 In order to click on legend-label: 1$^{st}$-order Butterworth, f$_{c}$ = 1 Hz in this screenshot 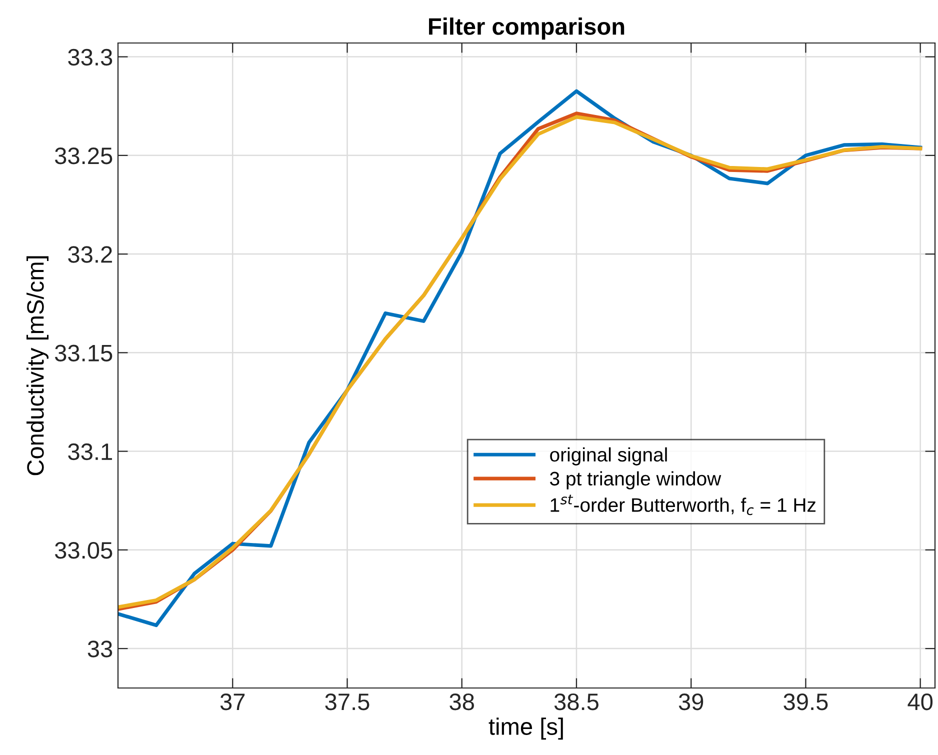, I will do `click(683, 505)`.